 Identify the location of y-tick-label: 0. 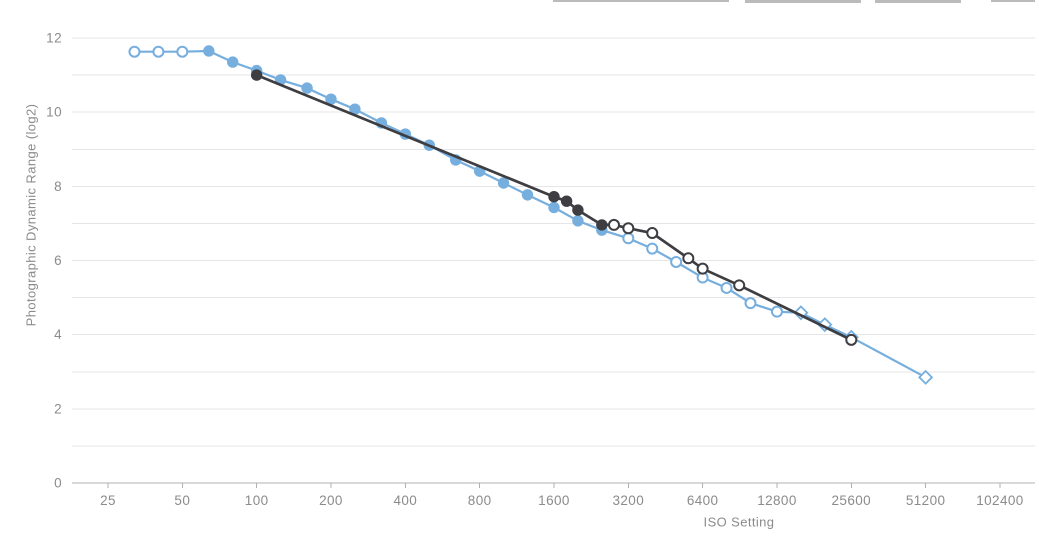
(58, 483).